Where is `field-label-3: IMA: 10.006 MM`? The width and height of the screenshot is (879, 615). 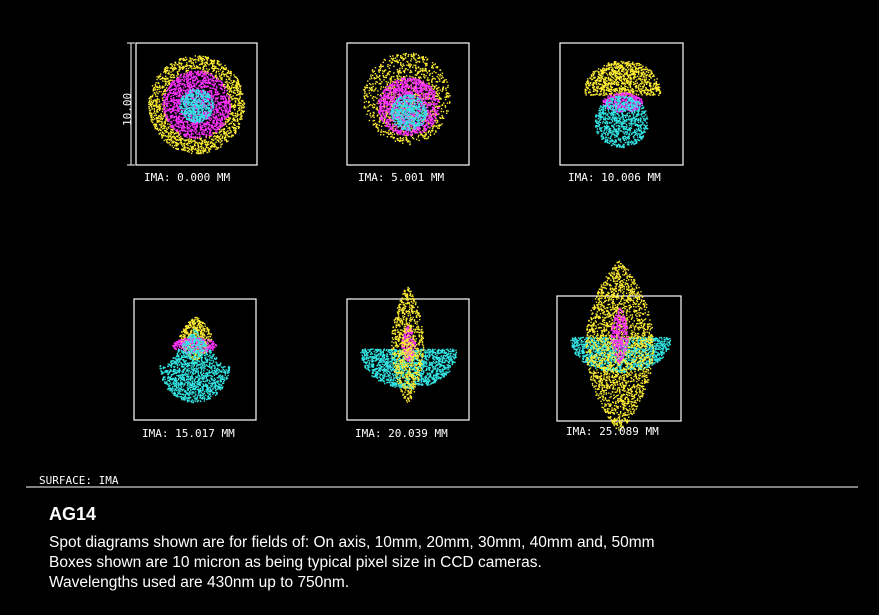 field-label-3: IMA: 10.006 MM is located at coordinates (614, 177).